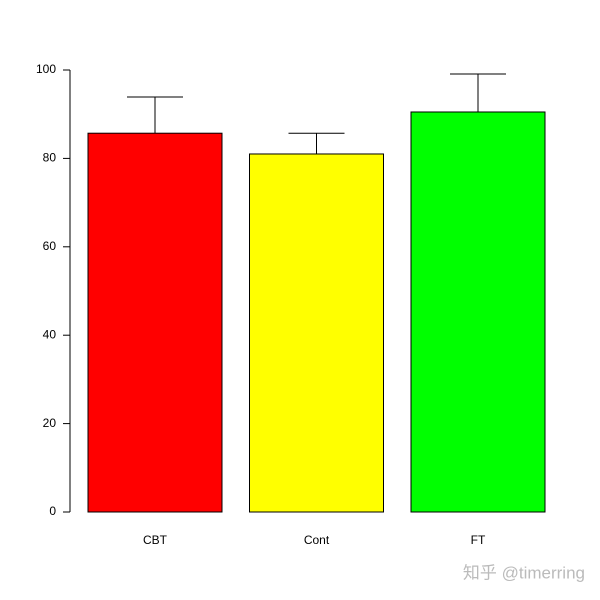  What do you see at coordinates (50, 158) in the screenshot?
I see `y-tick-label: 80` at bounding box center [50, 158].